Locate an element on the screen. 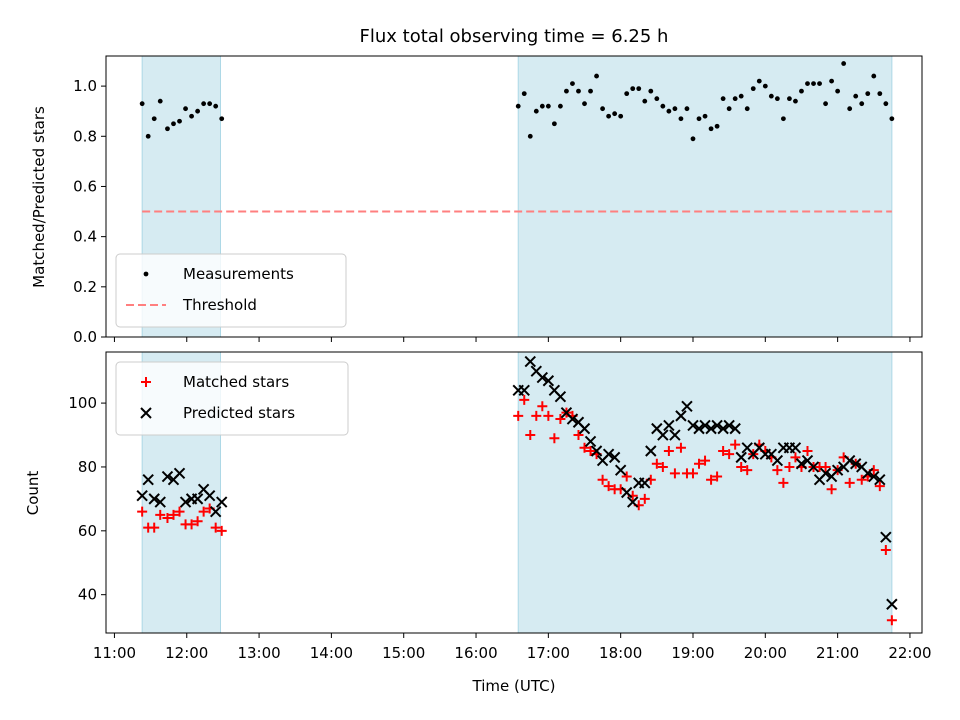 This screenshot has height=720, width=960. figure-title: Flux total observing time = 6.25 h is located at coordinates (514, 36).